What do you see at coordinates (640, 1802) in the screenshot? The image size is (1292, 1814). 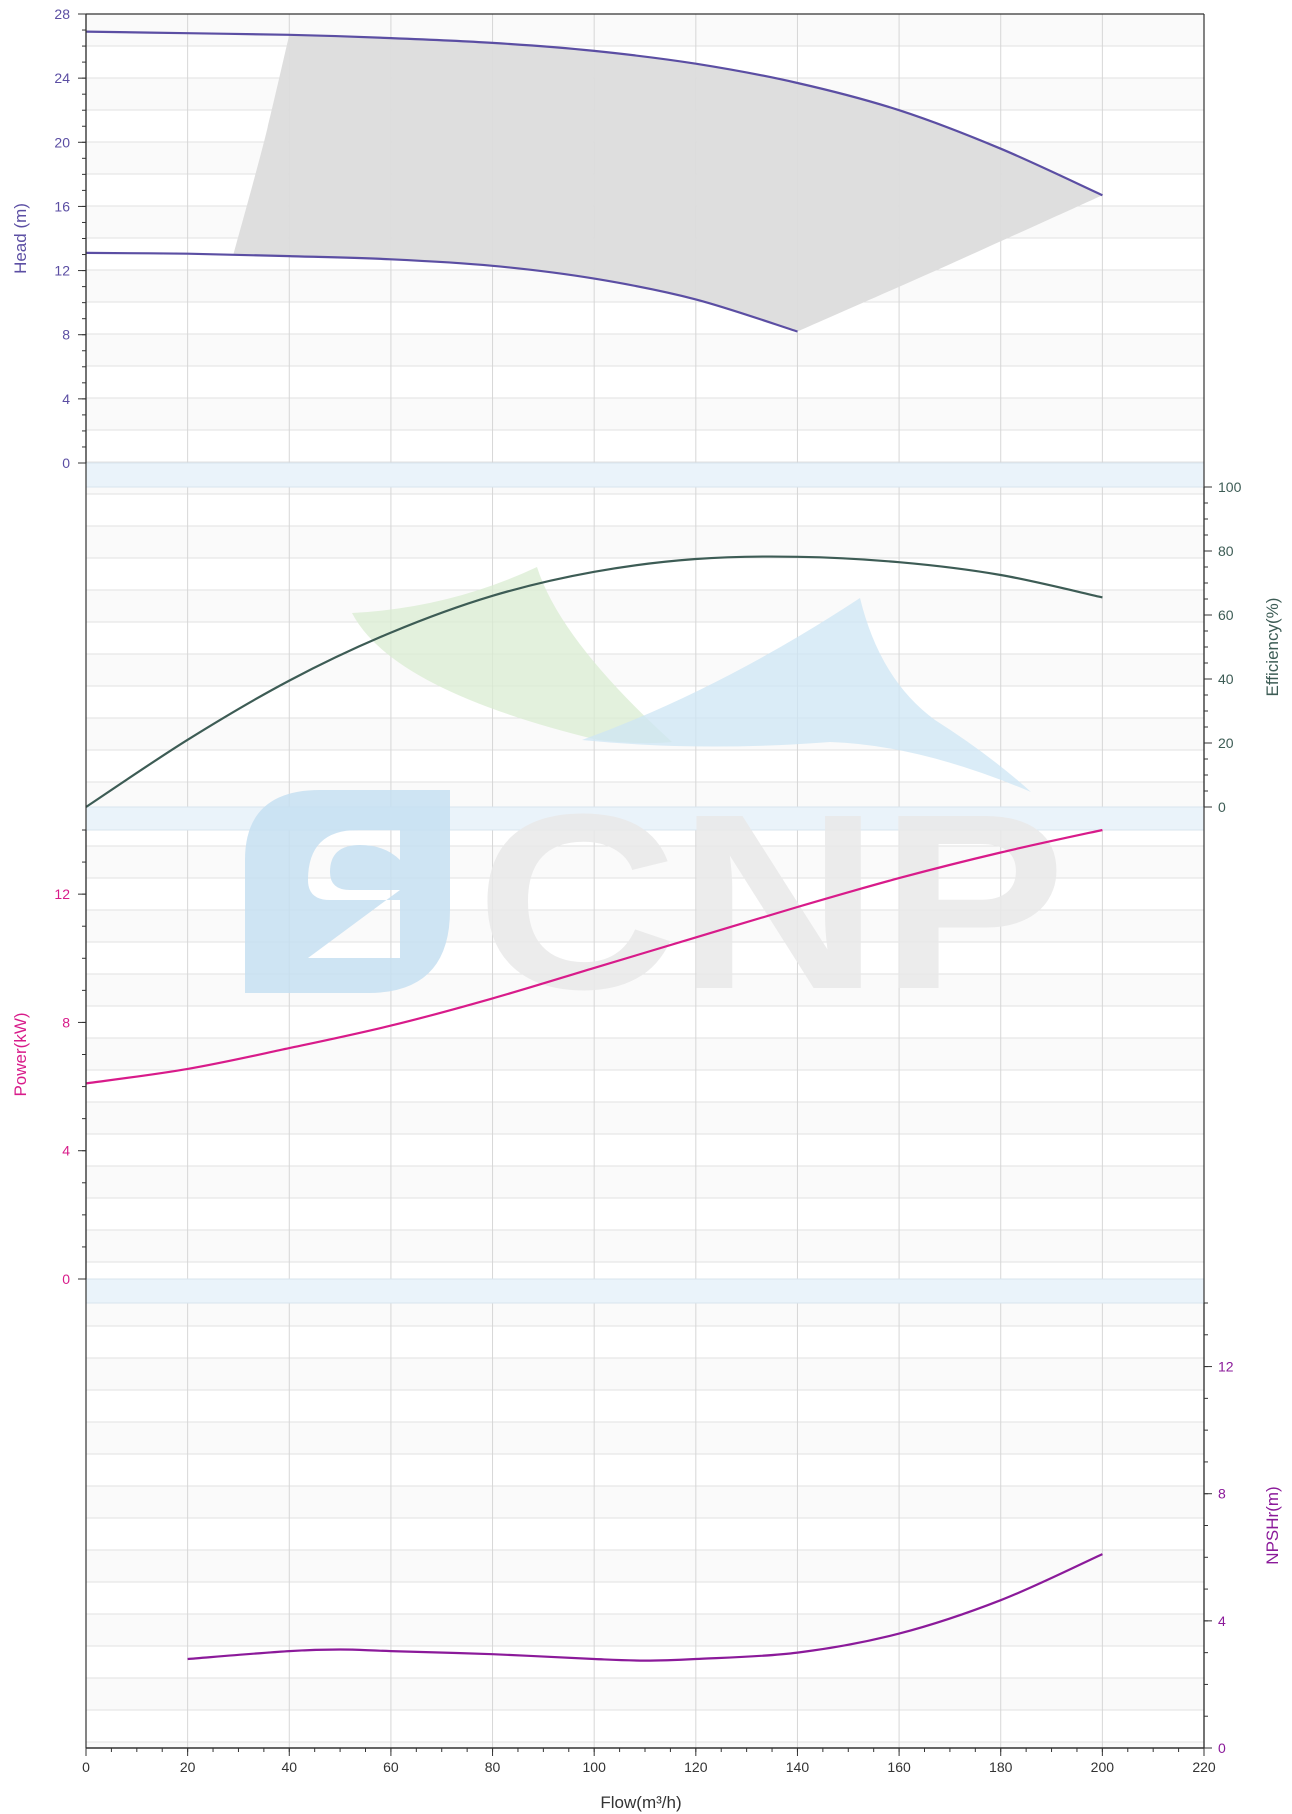 I see `x-axis-title: Flow(m³/h)` at bounding box center [640, 1802].